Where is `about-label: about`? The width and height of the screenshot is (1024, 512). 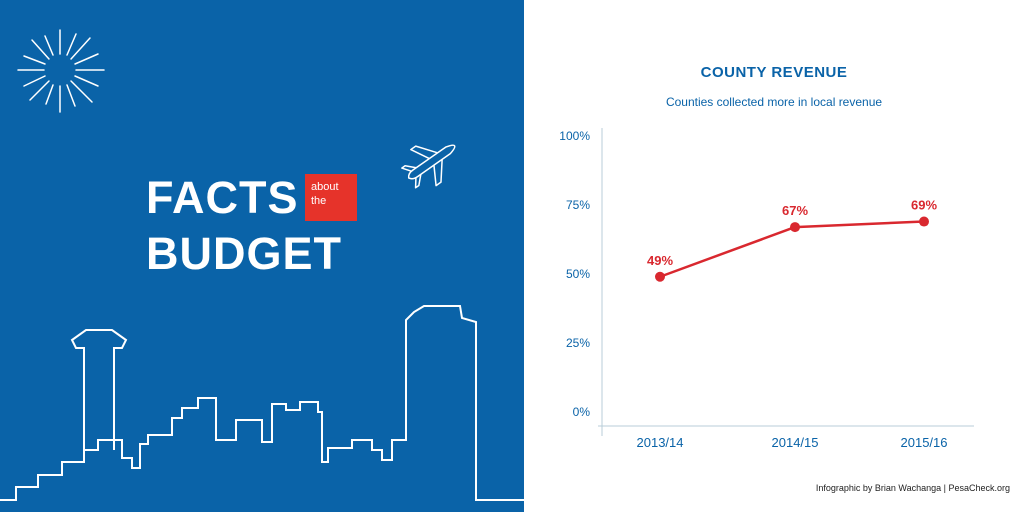 about-label: about is located at coordinates (325, 187).